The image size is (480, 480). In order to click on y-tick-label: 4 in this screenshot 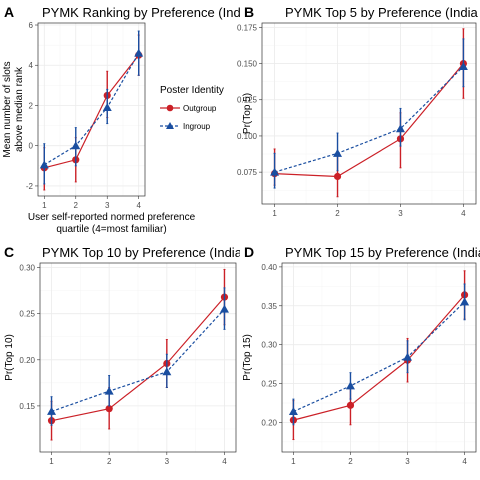, I will do `click(31, 65)`.